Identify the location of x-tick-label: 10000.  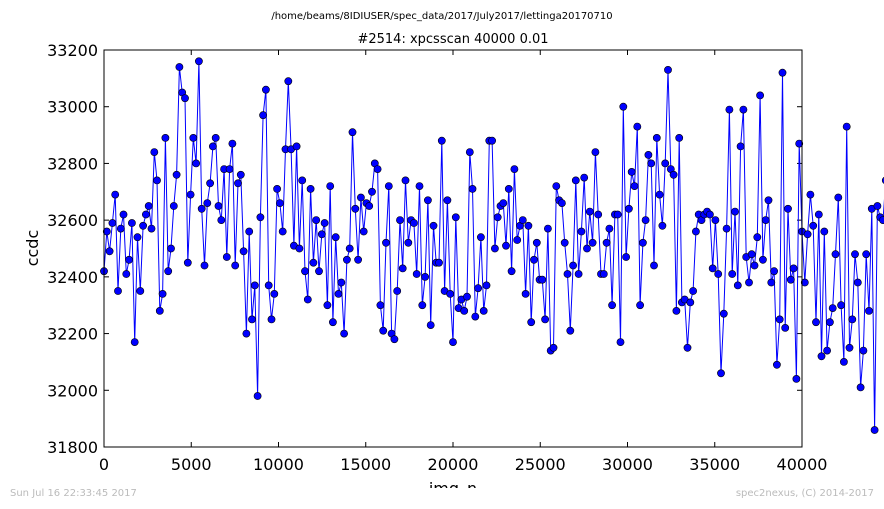
(278, 464).